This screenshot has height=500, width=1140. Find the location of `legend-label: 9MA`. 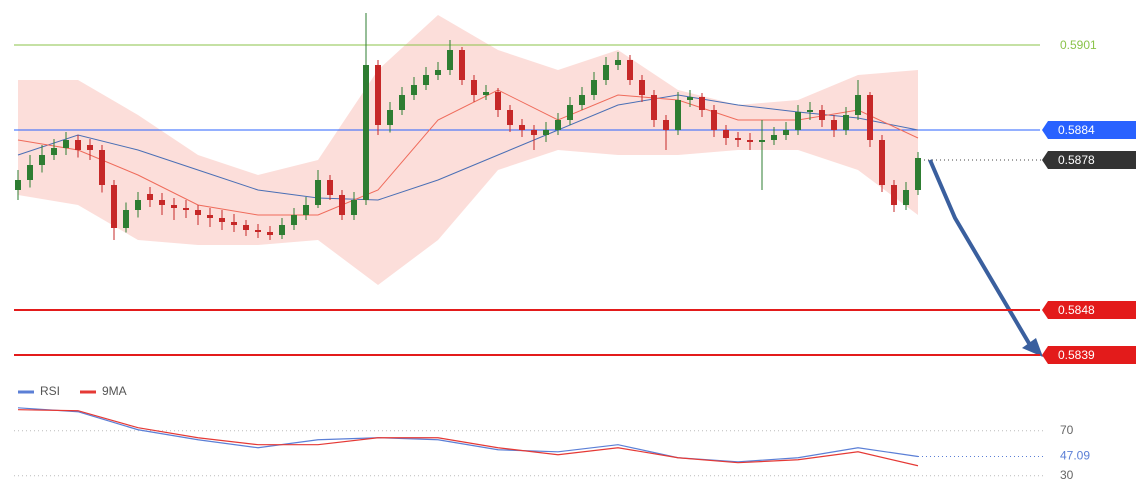

legend-label: 9MA is located at coordinates (114, 391).